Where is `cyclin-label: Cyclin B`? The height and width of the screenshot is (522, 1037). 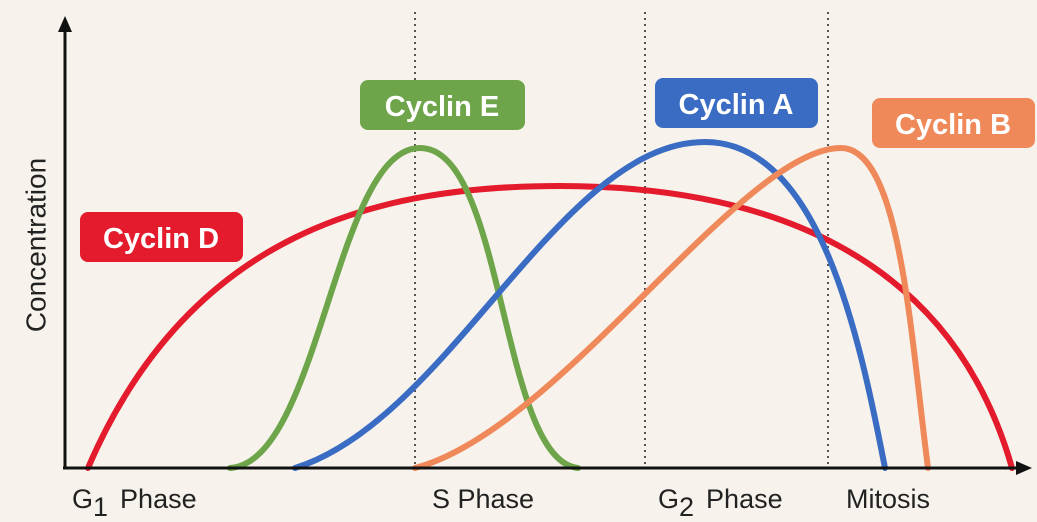 cyclin-label: Cyclin B is located at coordinates (953, 125).